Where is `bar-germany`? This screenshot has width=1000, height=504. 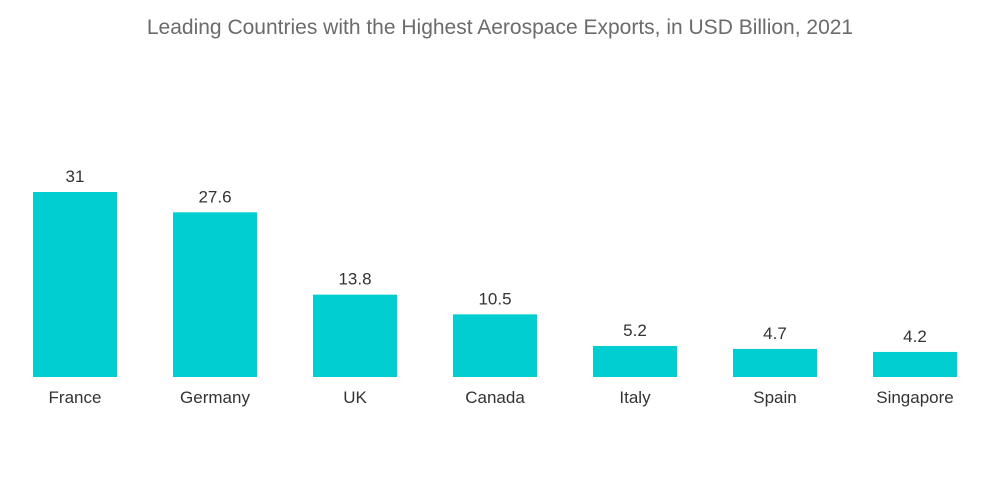
bar-germany is located at coordinates (215, 294).